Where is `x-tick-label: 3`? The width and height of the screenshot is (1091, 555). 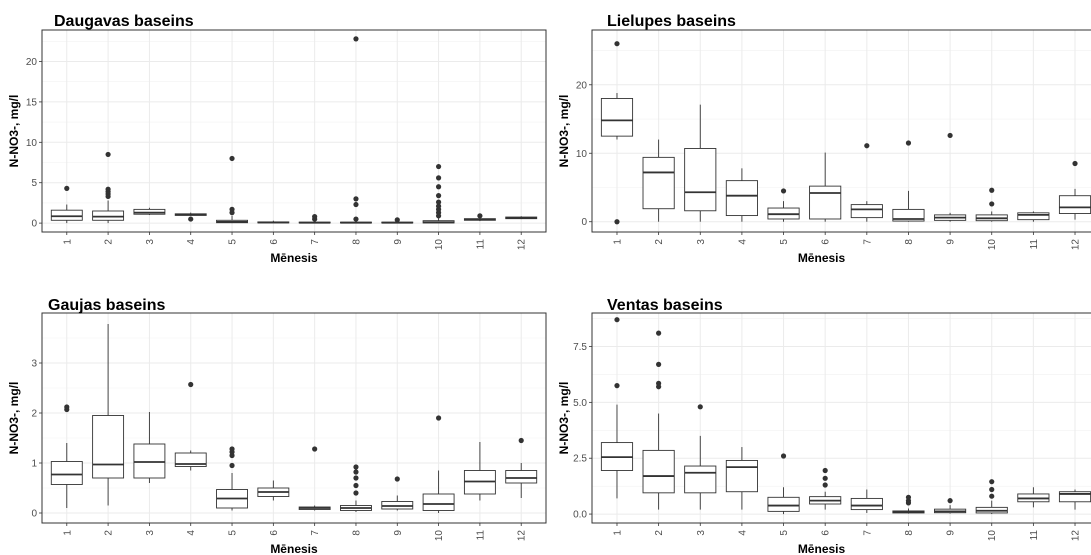
x-tick-label: 3 is located at coordinates (701, 533).